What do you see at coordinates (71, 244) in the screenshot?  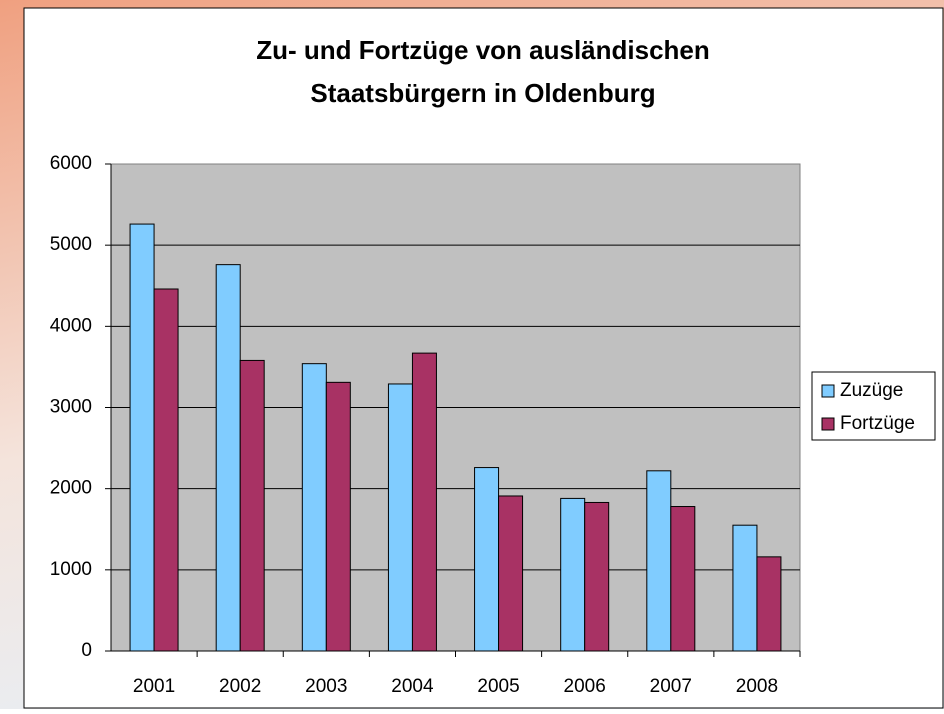 I see `y-tick-label: 5000` at bounding box center [71, 244].